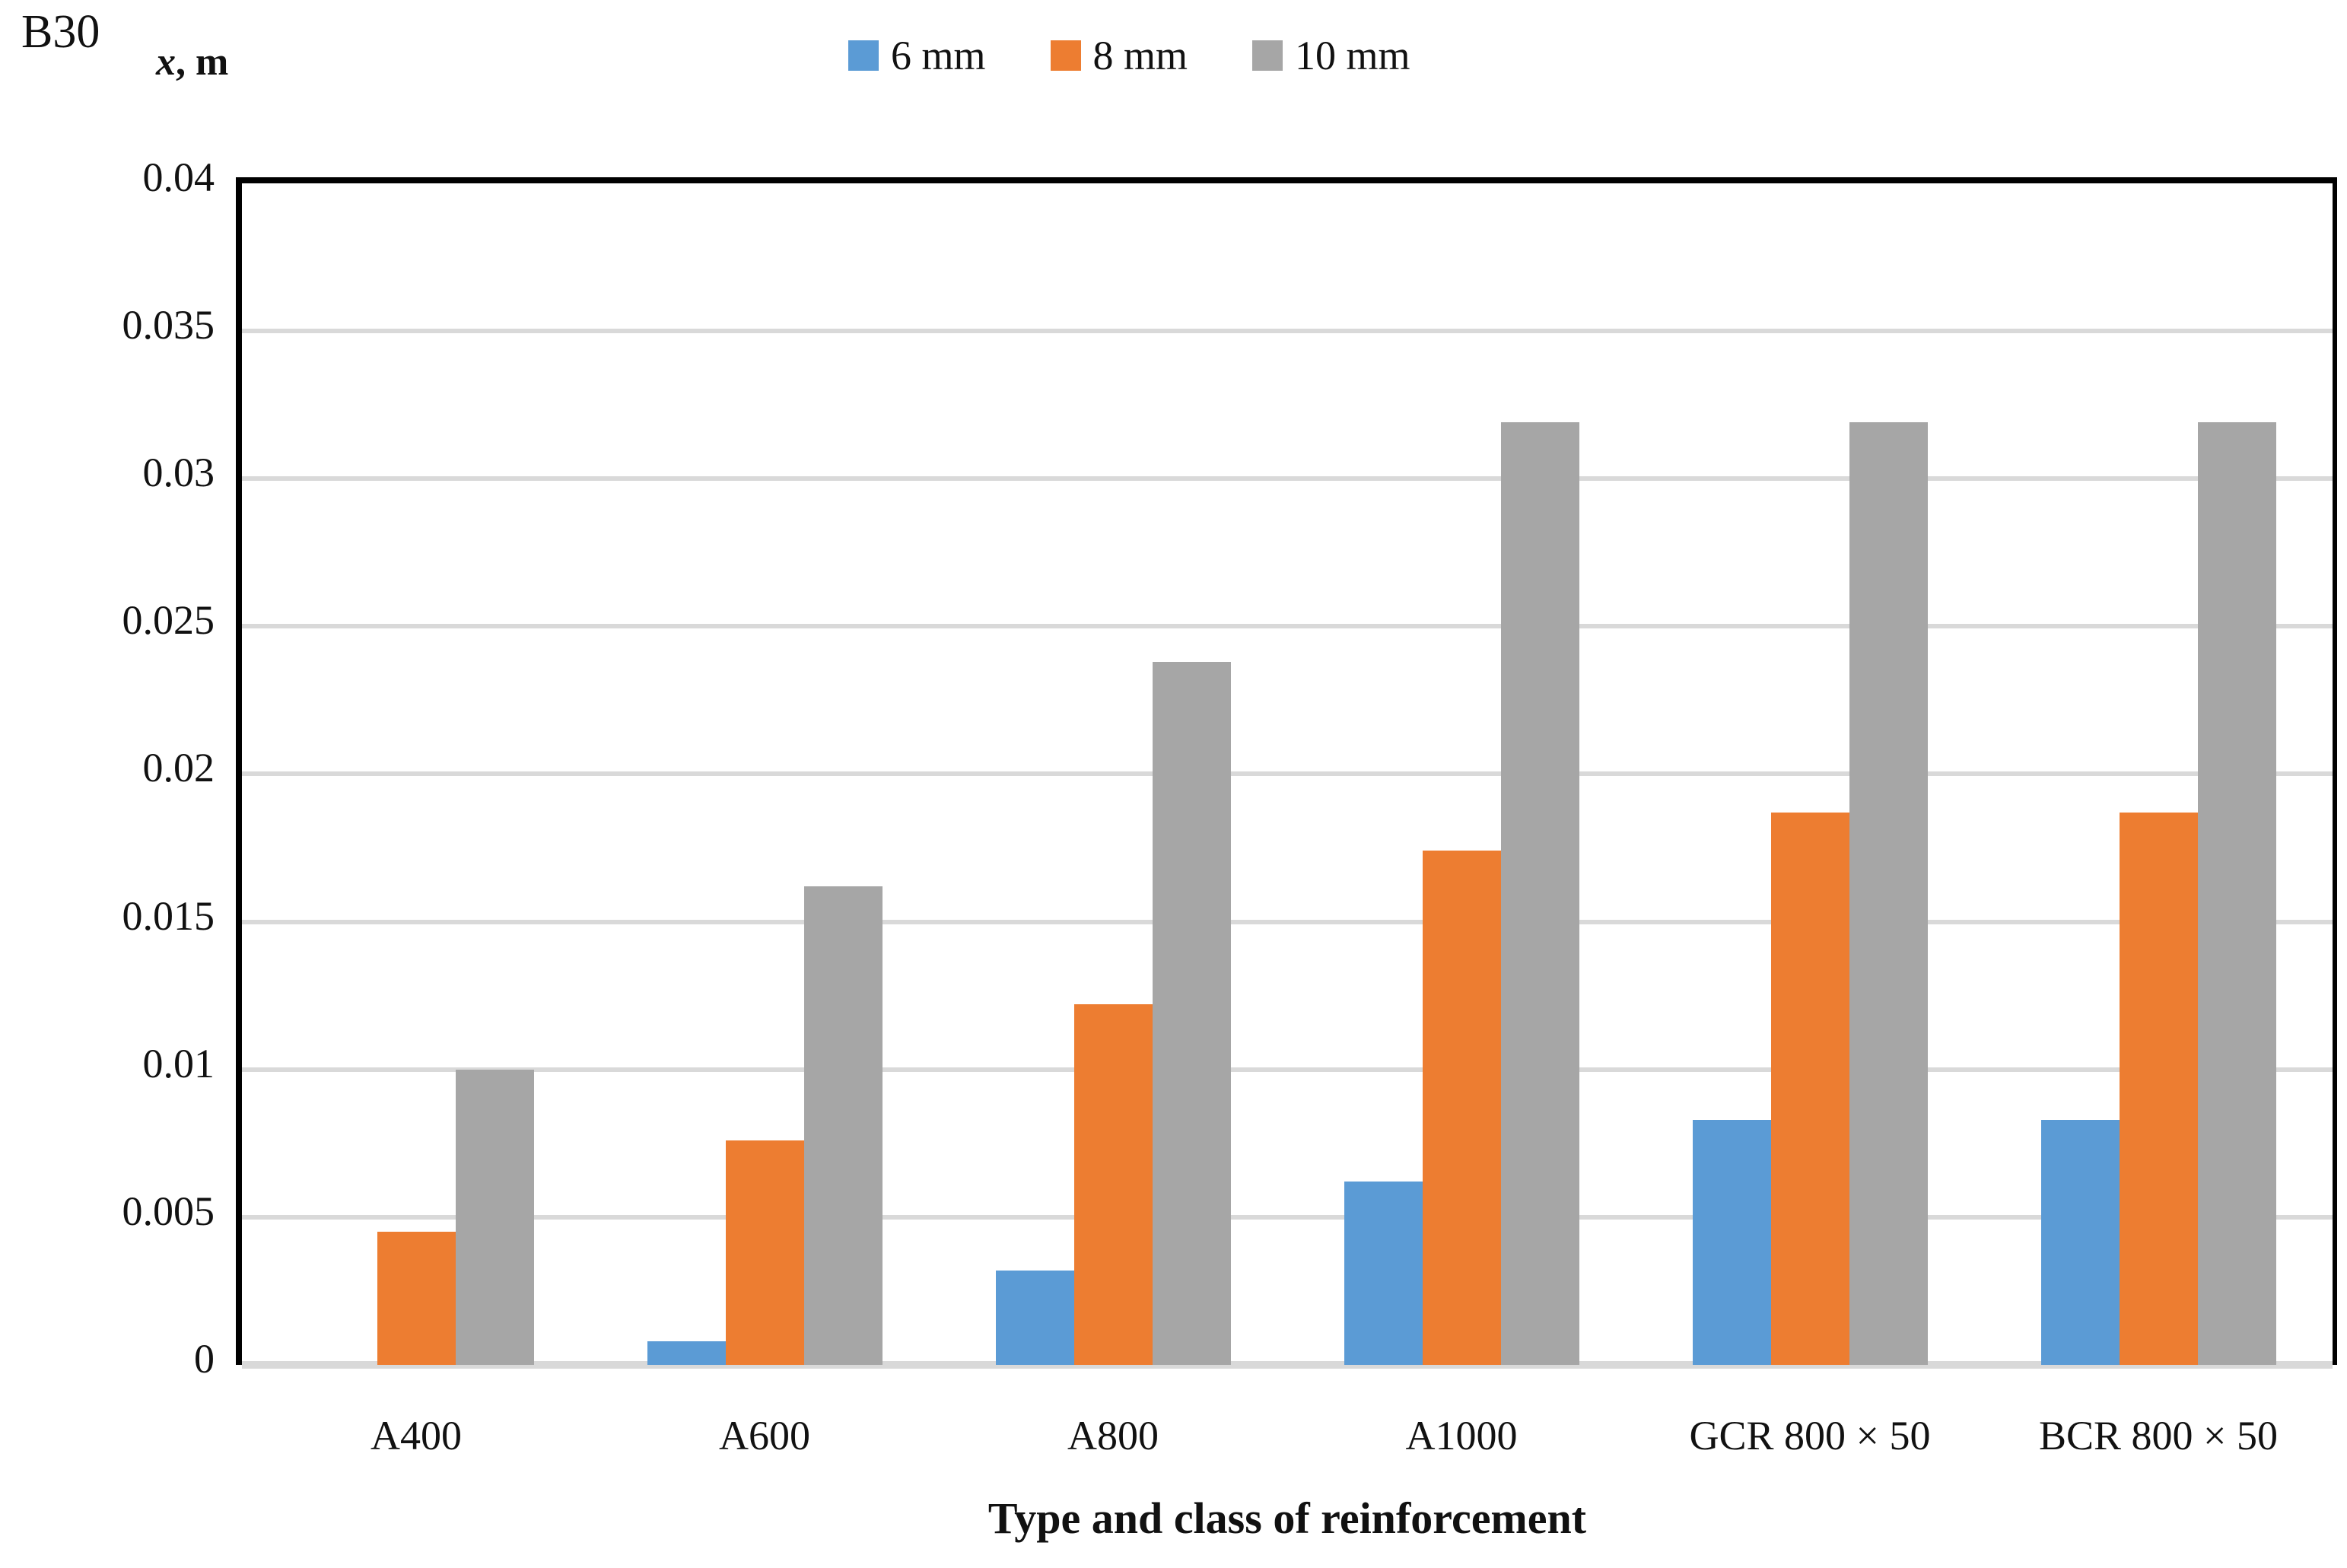  Describe the element at coordinates (1461, 1435) in the screenshot. I see `x-category-label: A1000` at that location.